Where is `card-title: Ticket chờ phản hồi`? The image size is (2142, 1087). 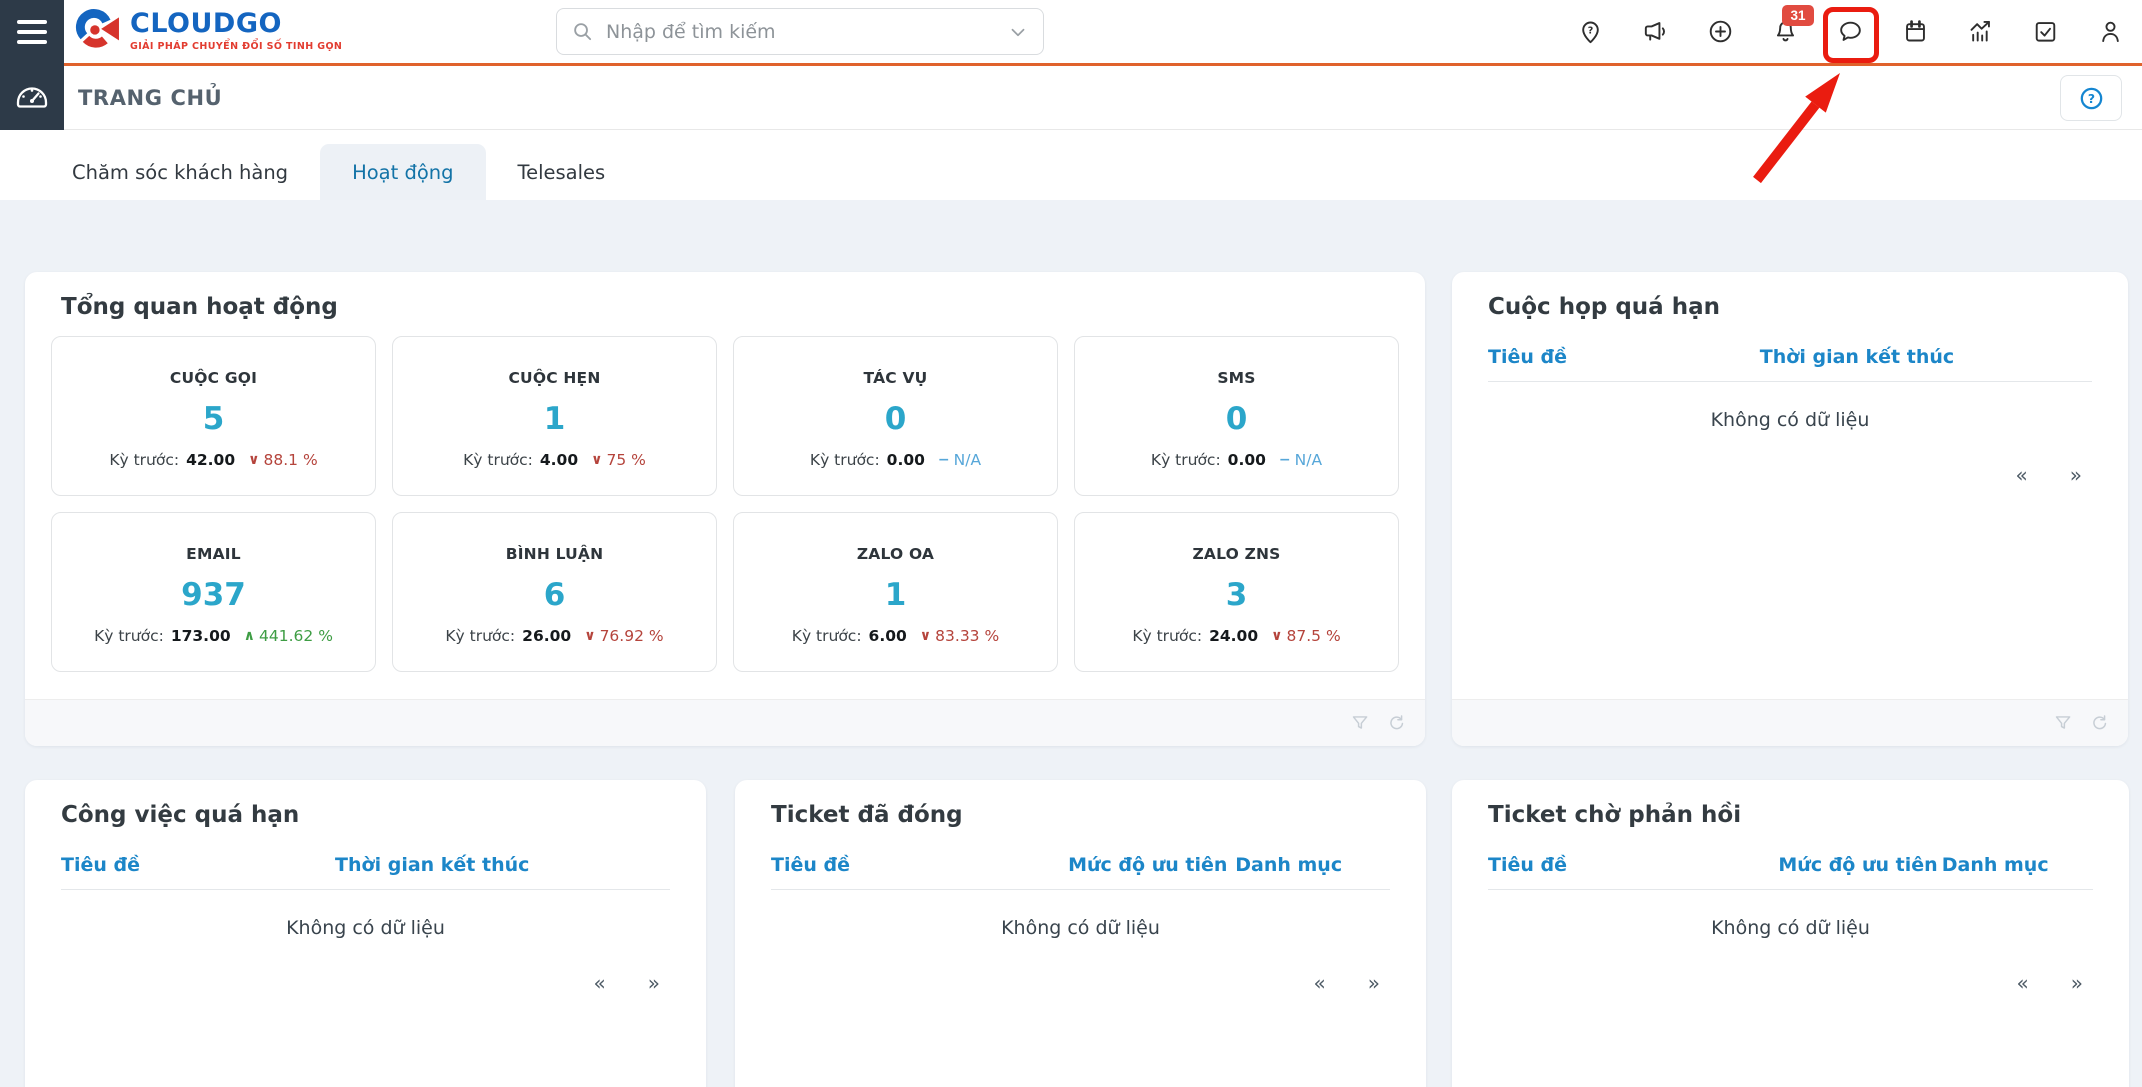 card-title: Ticket chờ phản hồi is located at coordinates (1615, 815).